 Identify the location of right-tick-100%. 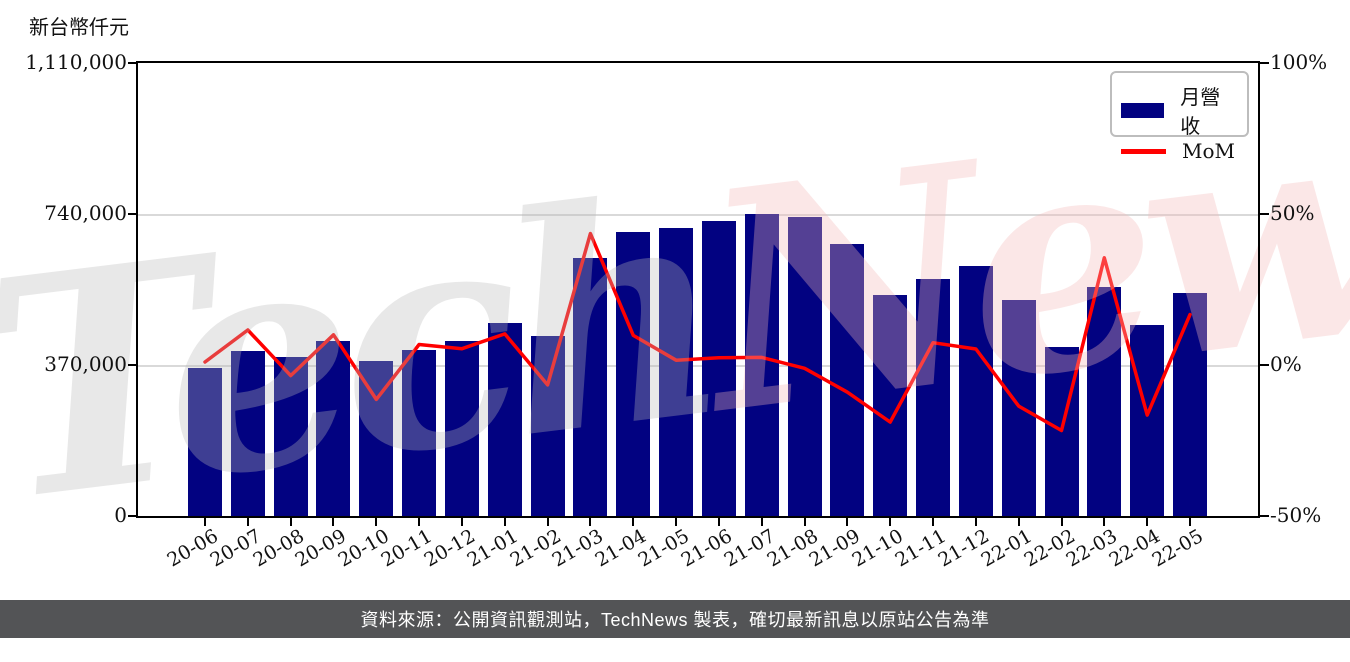
(1264, 63).